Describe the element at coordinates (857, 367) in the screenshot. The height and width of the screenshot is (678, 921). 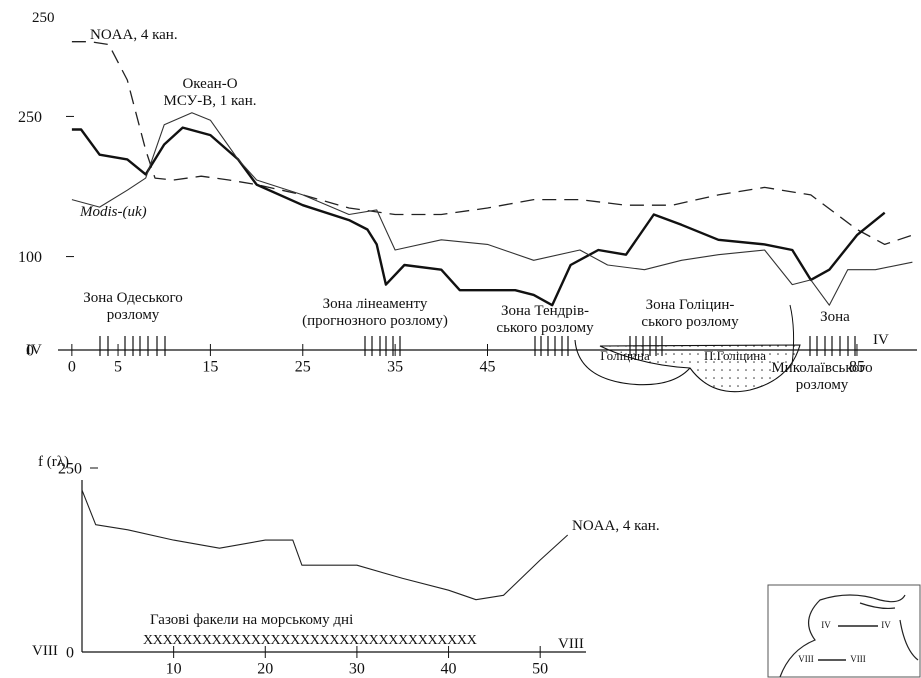
I see `x-tick-label: 85` at that location.